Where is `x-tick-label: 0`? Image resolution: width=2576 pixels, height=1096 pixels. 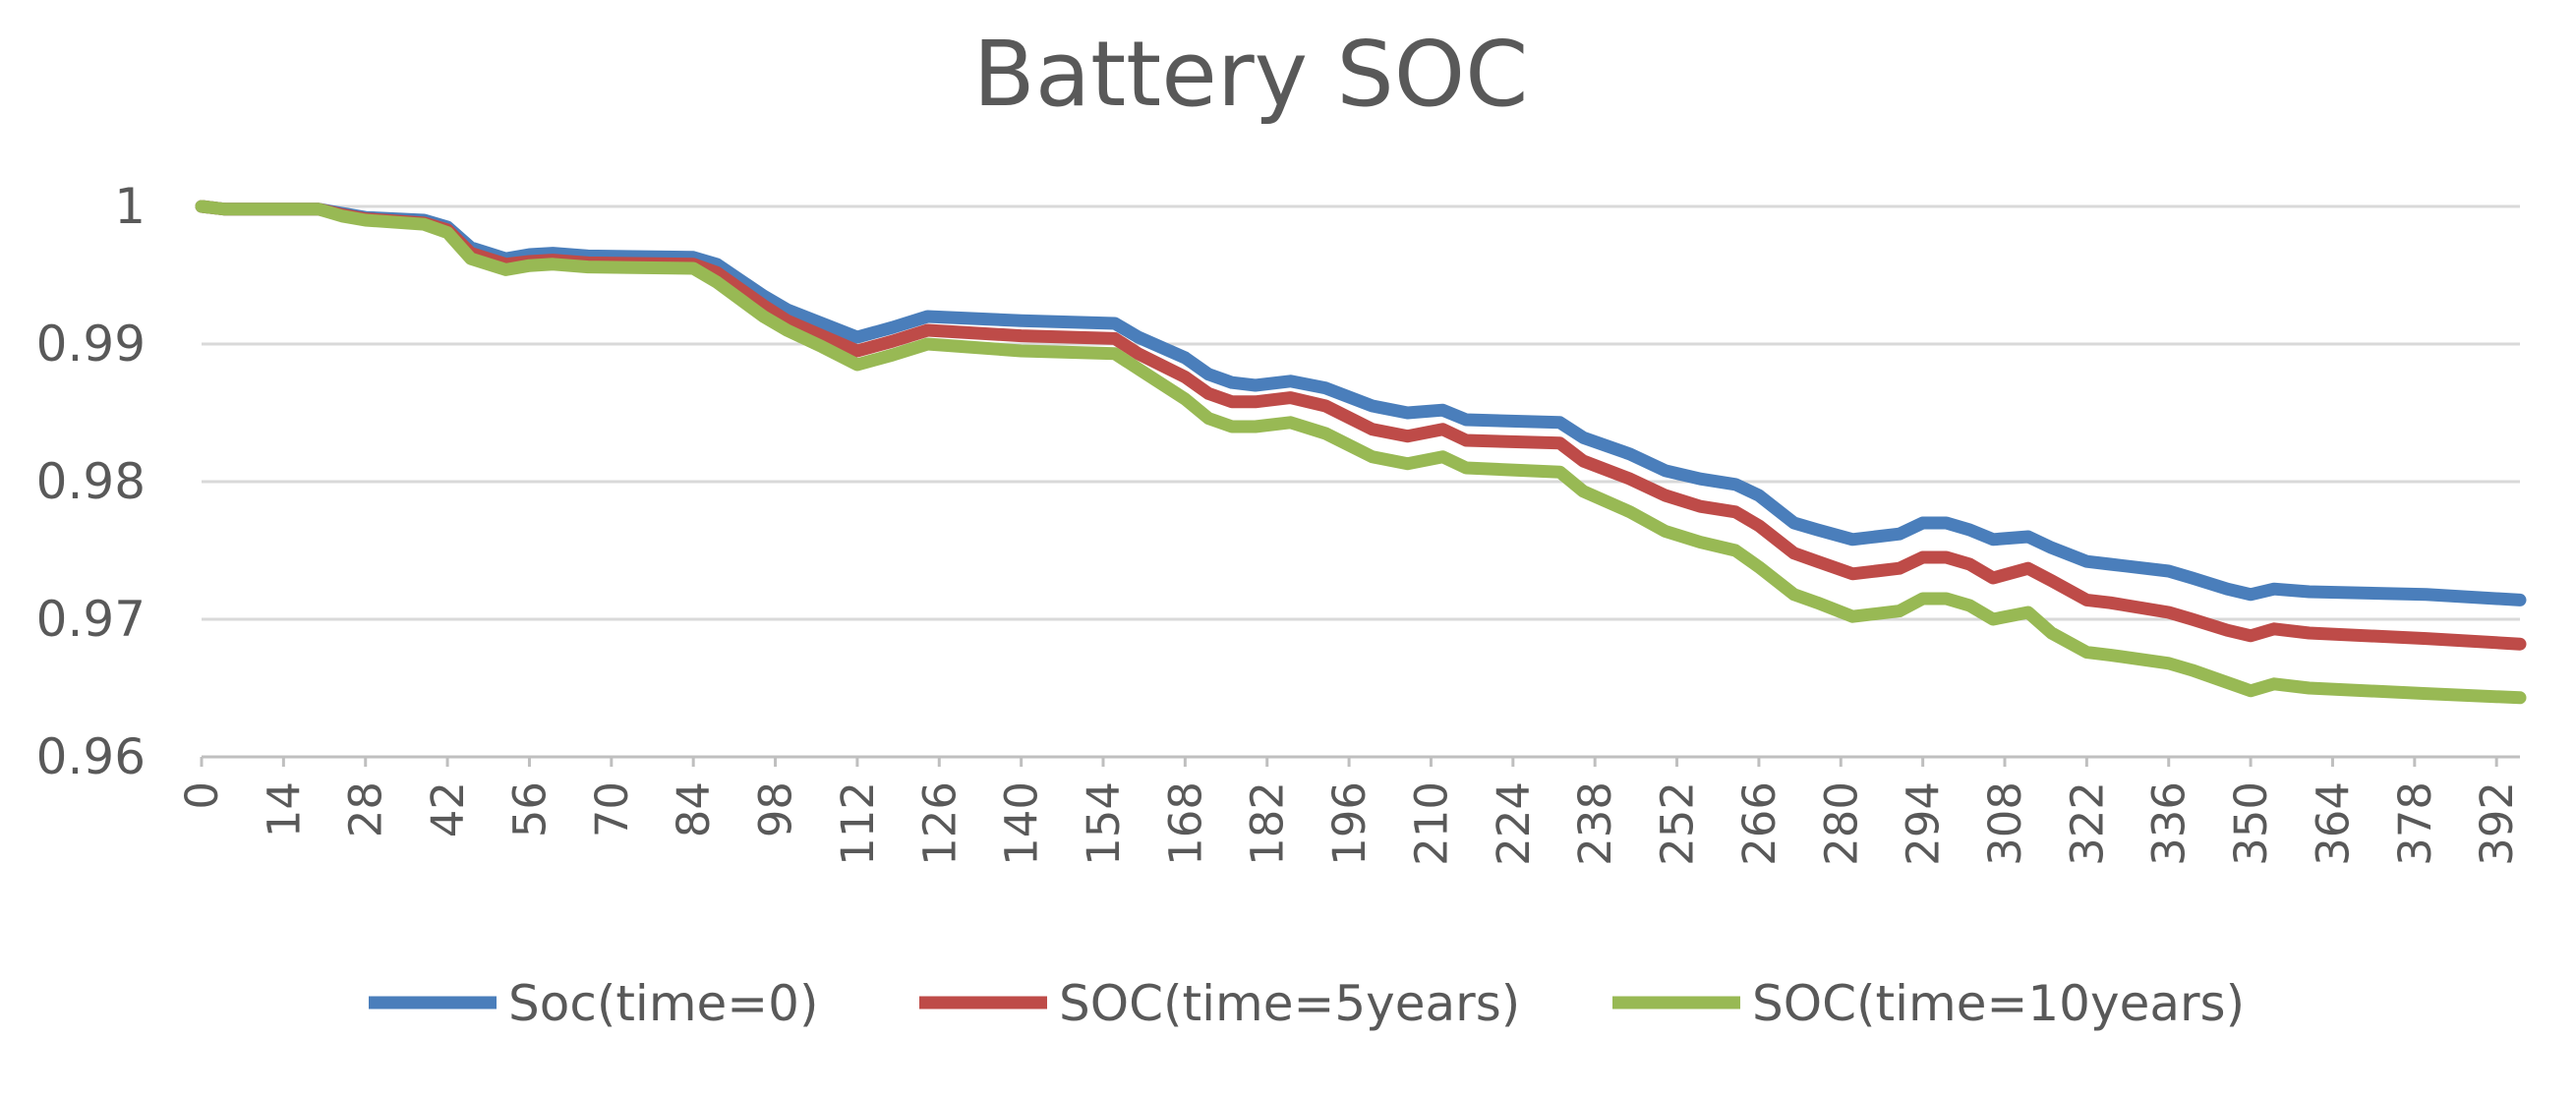
x-tick-label: 0 is located at coordinates (202, 796).